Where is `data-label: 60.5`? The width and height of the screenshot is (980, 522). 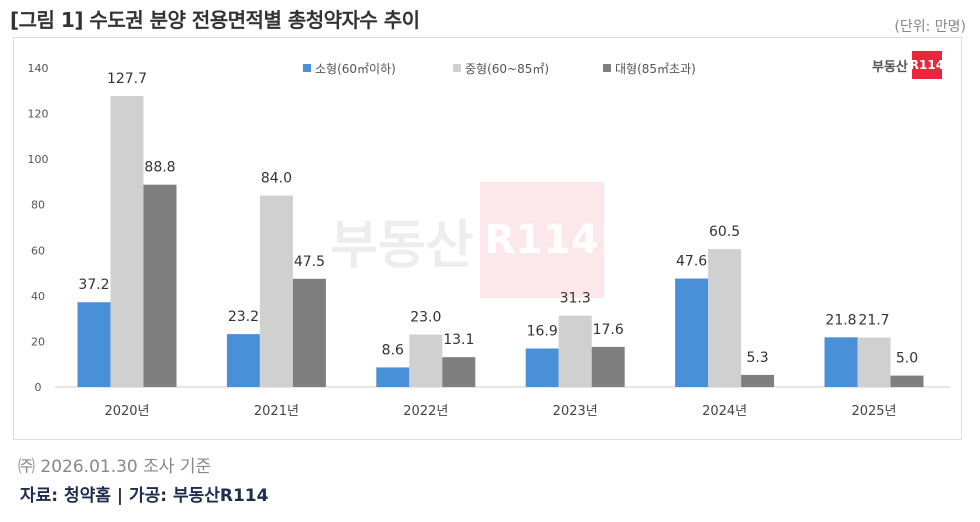 data-label: 60.5 is located at coordinates (724, 232).